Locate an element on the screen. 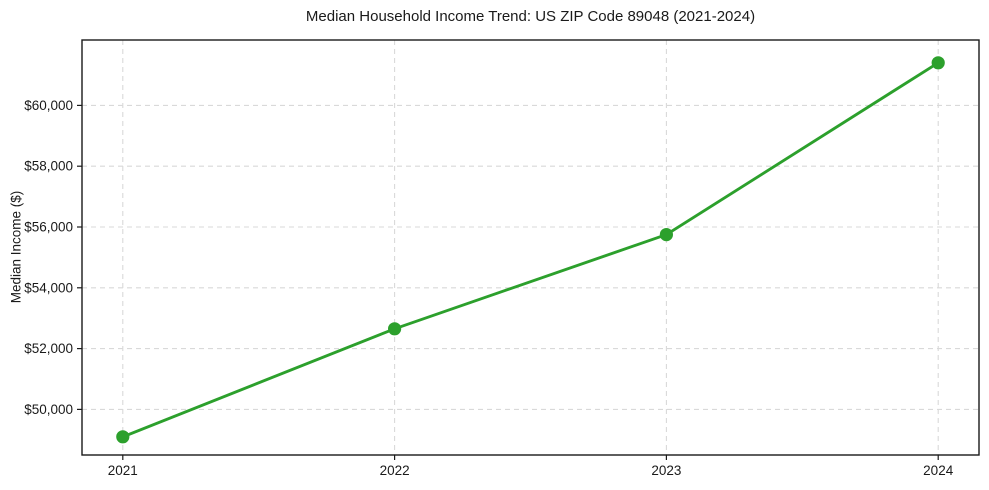  x-tick-label: 2024 is located at coordinates (938, 470).